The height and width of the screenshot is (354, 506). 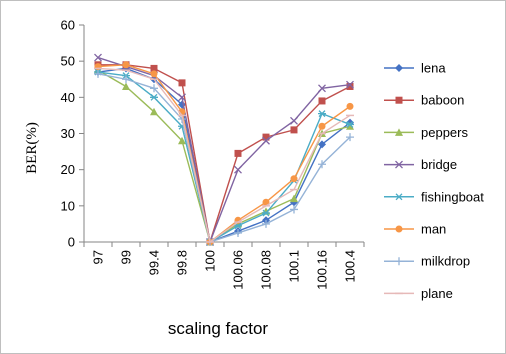 I want to click on x-axis-title: scaling factor, so click(x=218, y=328).